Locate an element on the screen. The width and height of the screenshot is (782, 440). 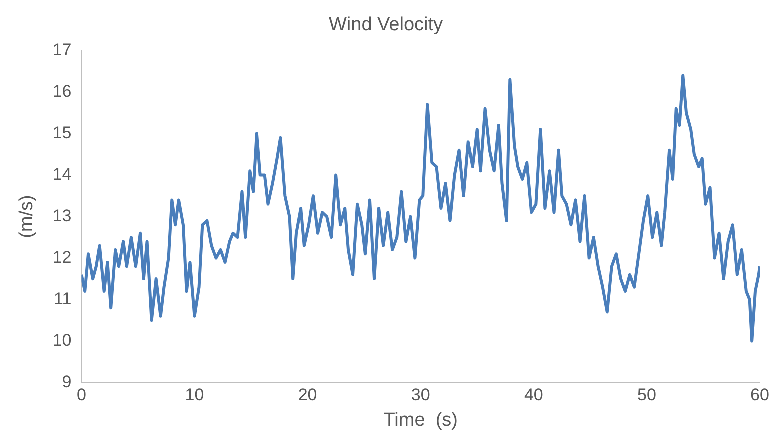
y-tick-label: 15 is located at coordinates (62, 132).